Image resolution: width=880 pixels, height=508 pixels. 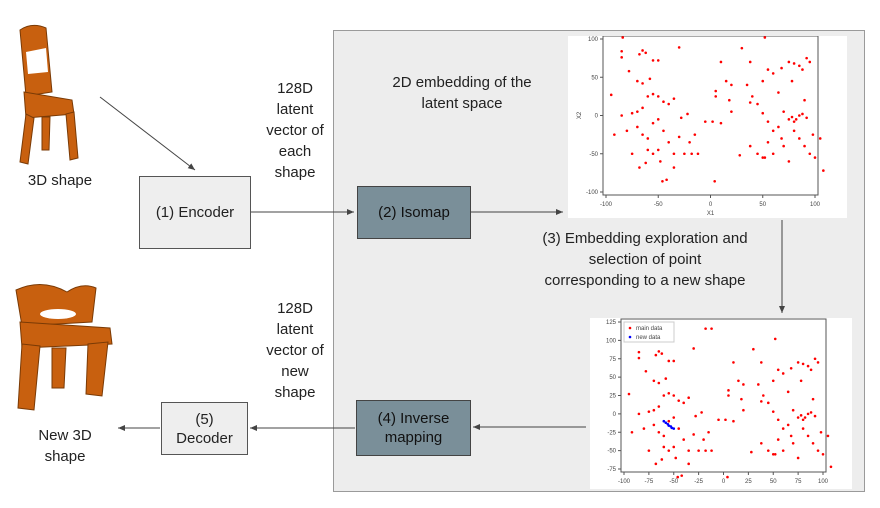 I want to click on legend-label: main data, so click(x=649, y=329).